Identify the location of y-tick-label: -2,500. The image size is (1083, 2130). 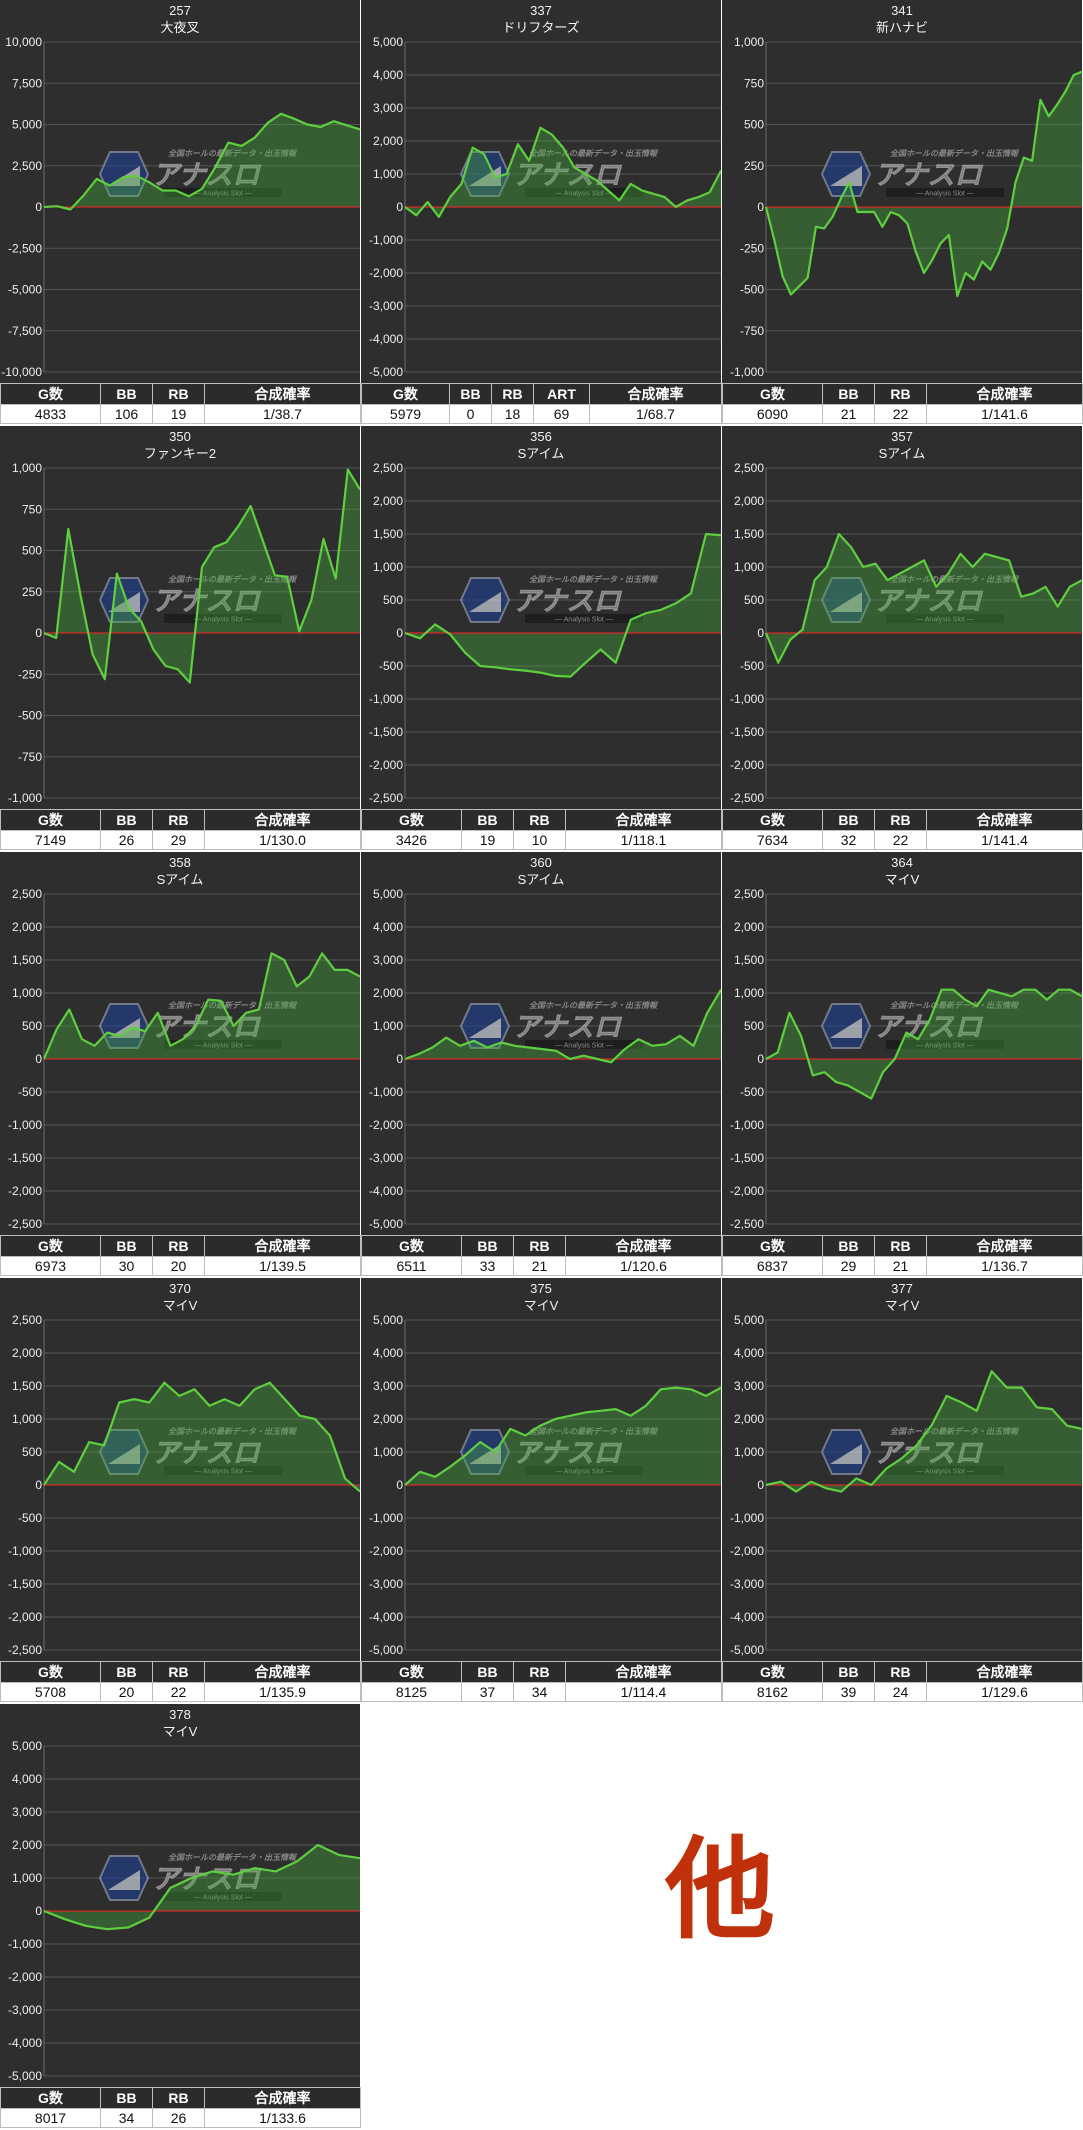
(25, 1224).